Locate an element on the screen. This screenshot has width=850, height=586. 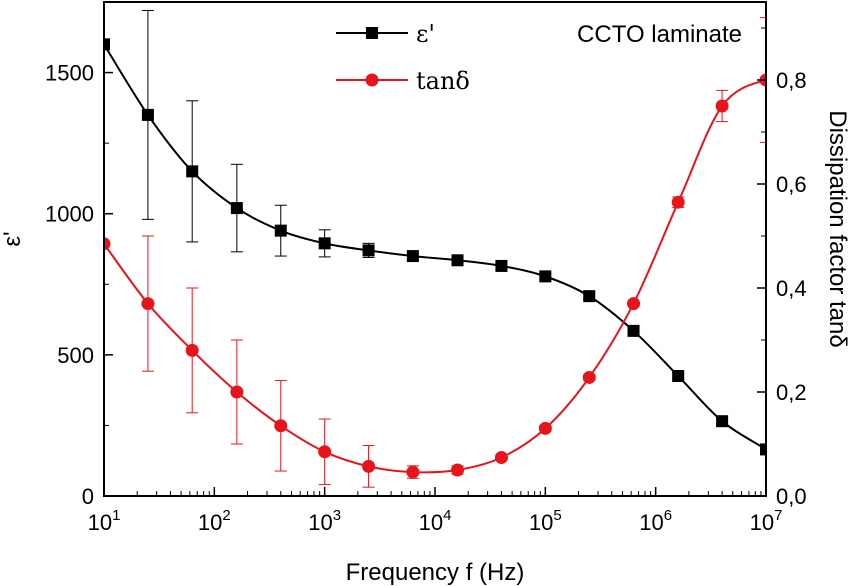
x-tick-label: 10⁵ is located at coordinates (545, 521).